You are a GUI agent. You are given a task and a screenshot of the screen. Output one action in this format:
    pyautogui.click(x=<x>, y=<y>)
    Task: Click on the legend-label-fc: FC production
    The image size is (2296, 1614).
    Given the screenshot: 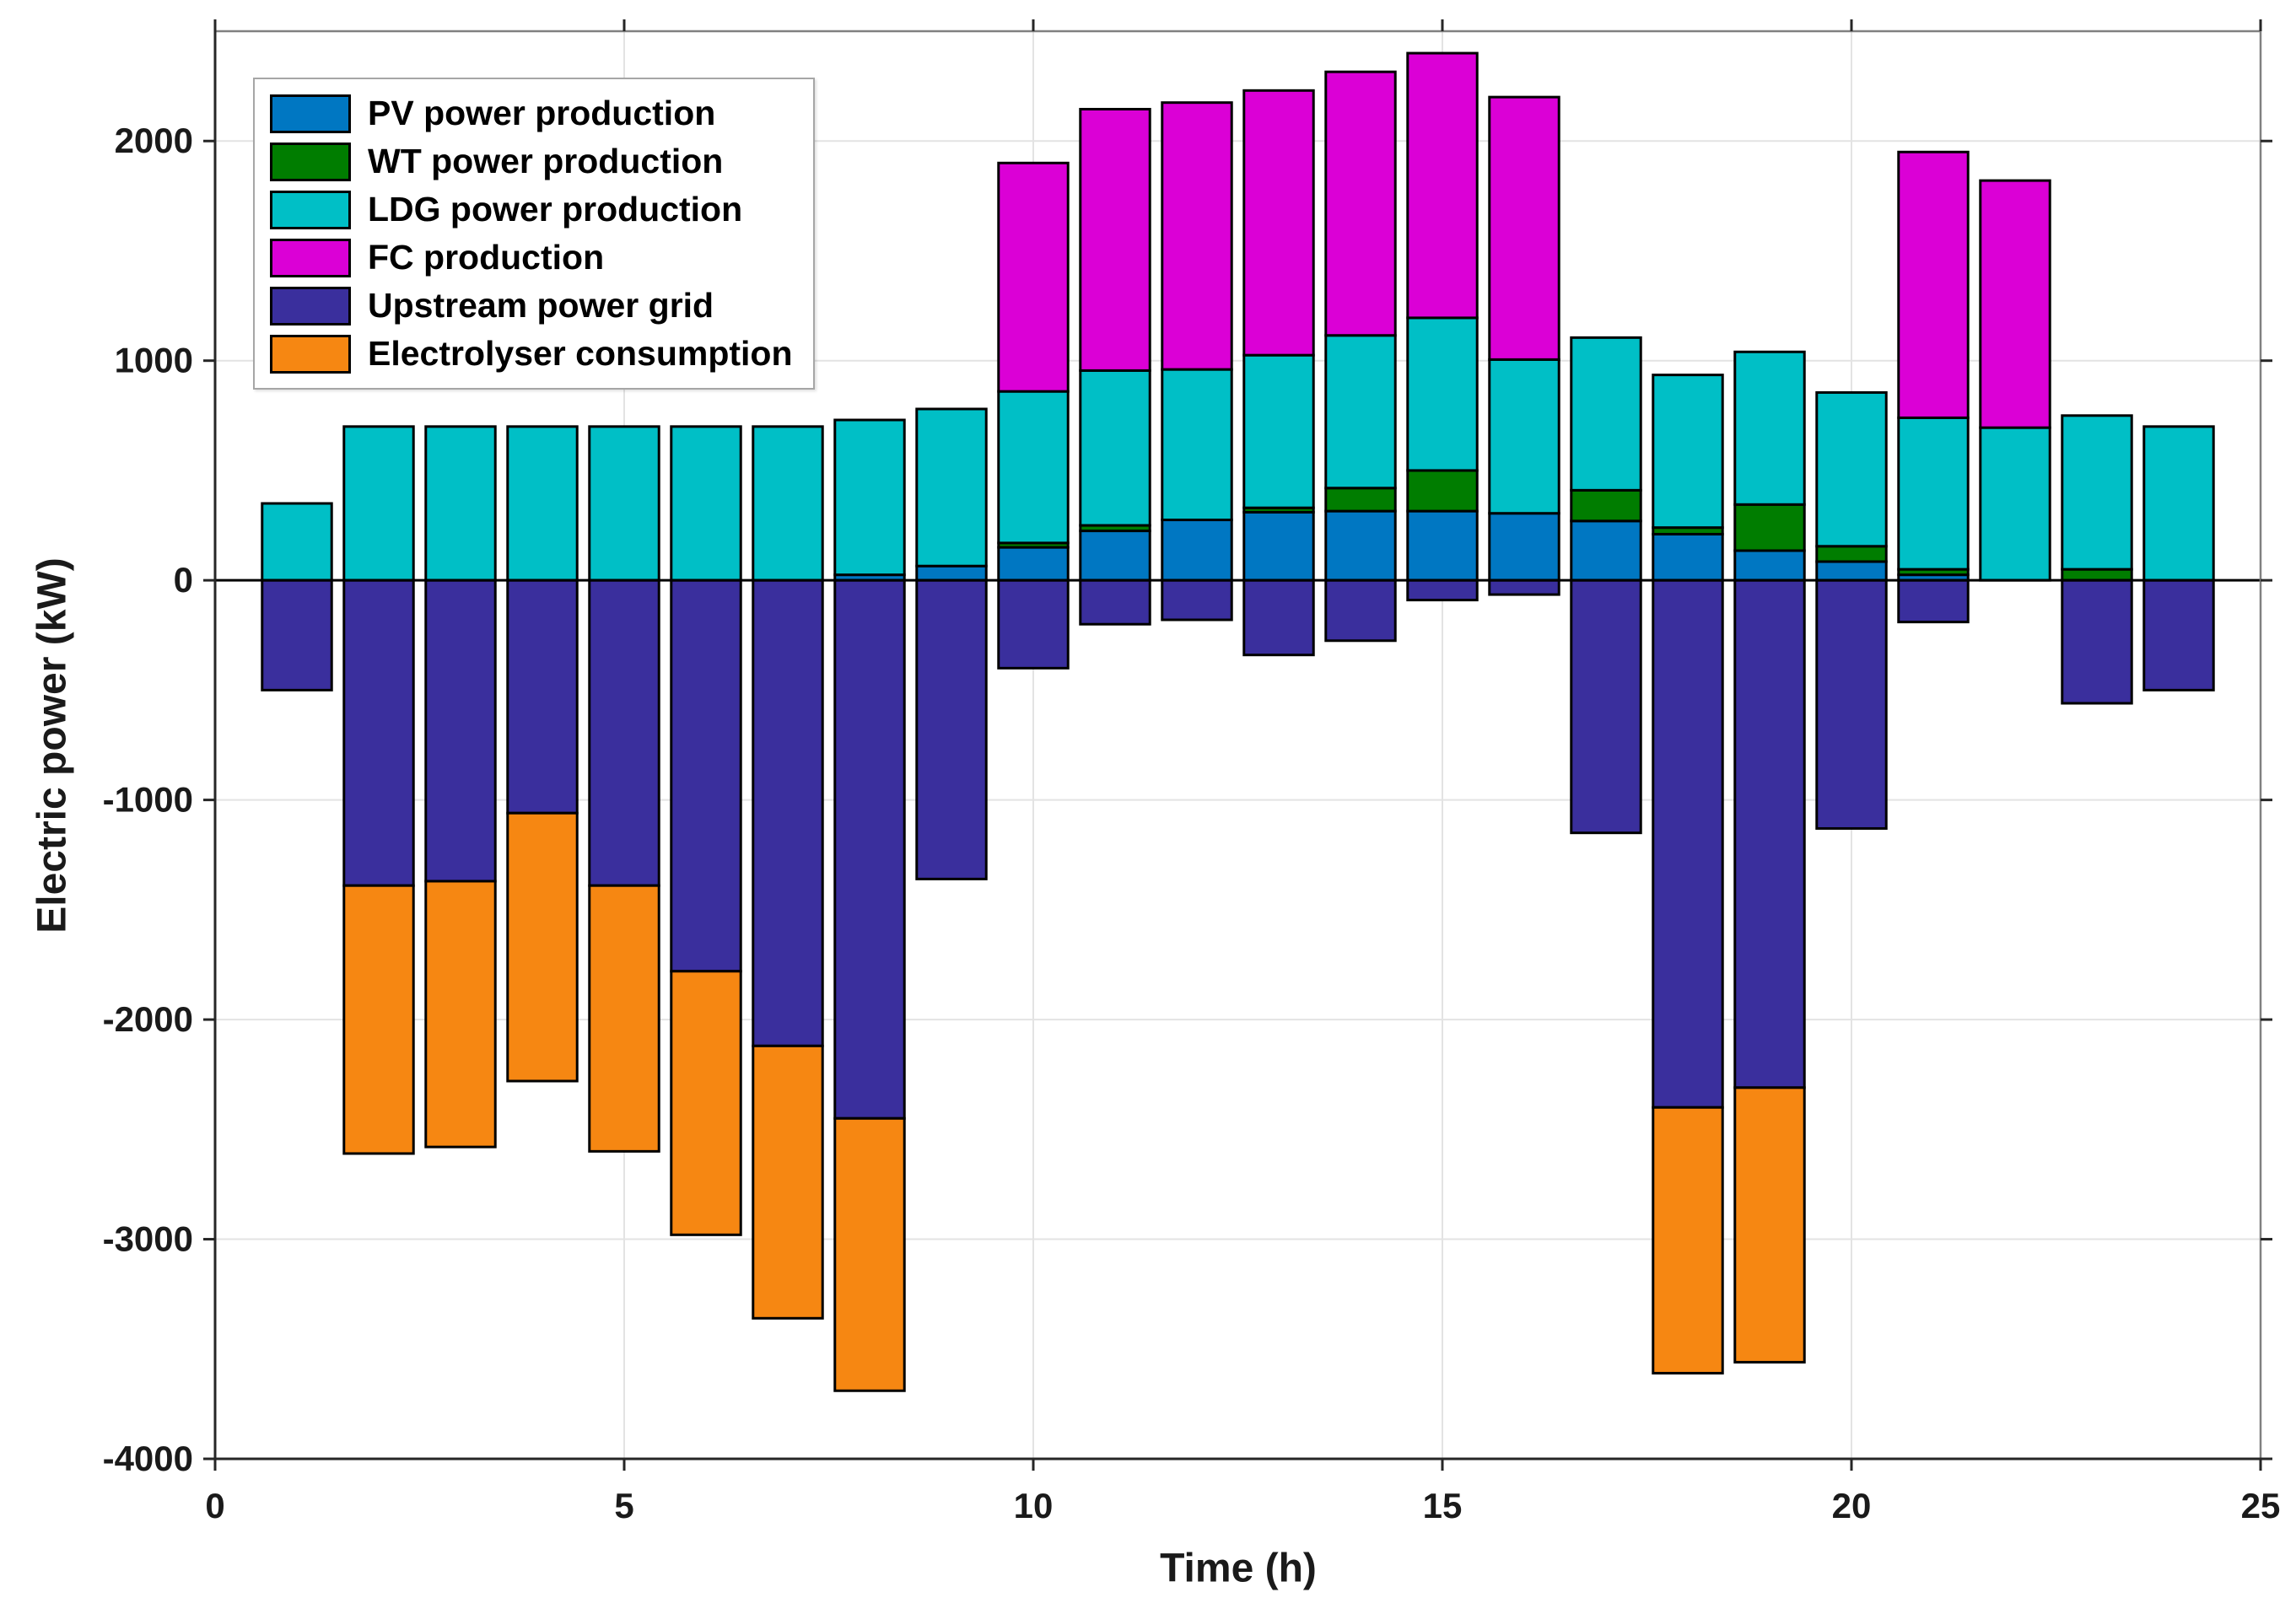 What is the action you would take?
    pyautogui.click(x=486, y=257)
    